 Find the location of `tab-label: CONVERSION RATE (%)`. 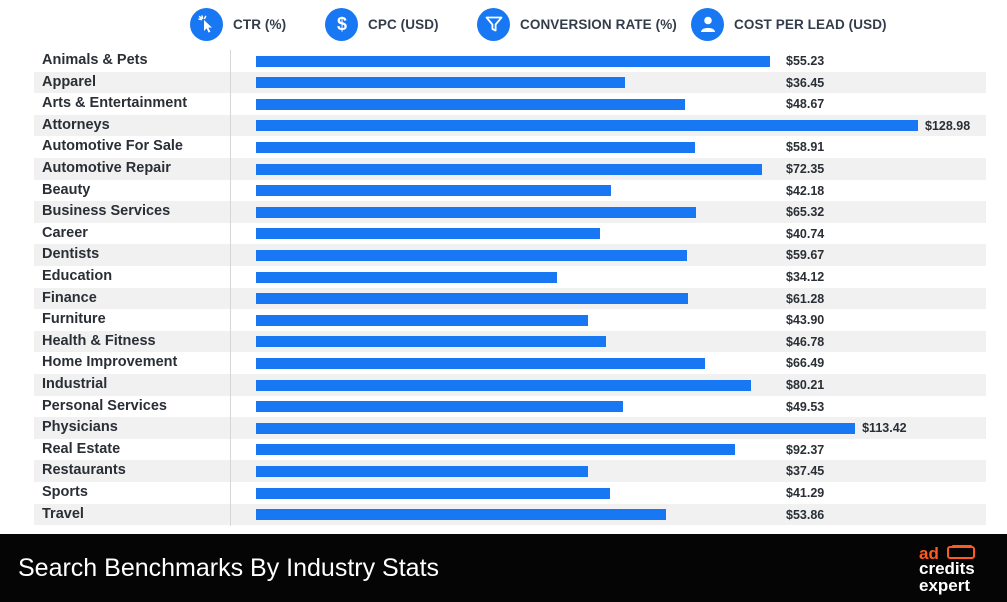

tab-label: CONVERSION RATE (%) is located at coordinates (598, 24).